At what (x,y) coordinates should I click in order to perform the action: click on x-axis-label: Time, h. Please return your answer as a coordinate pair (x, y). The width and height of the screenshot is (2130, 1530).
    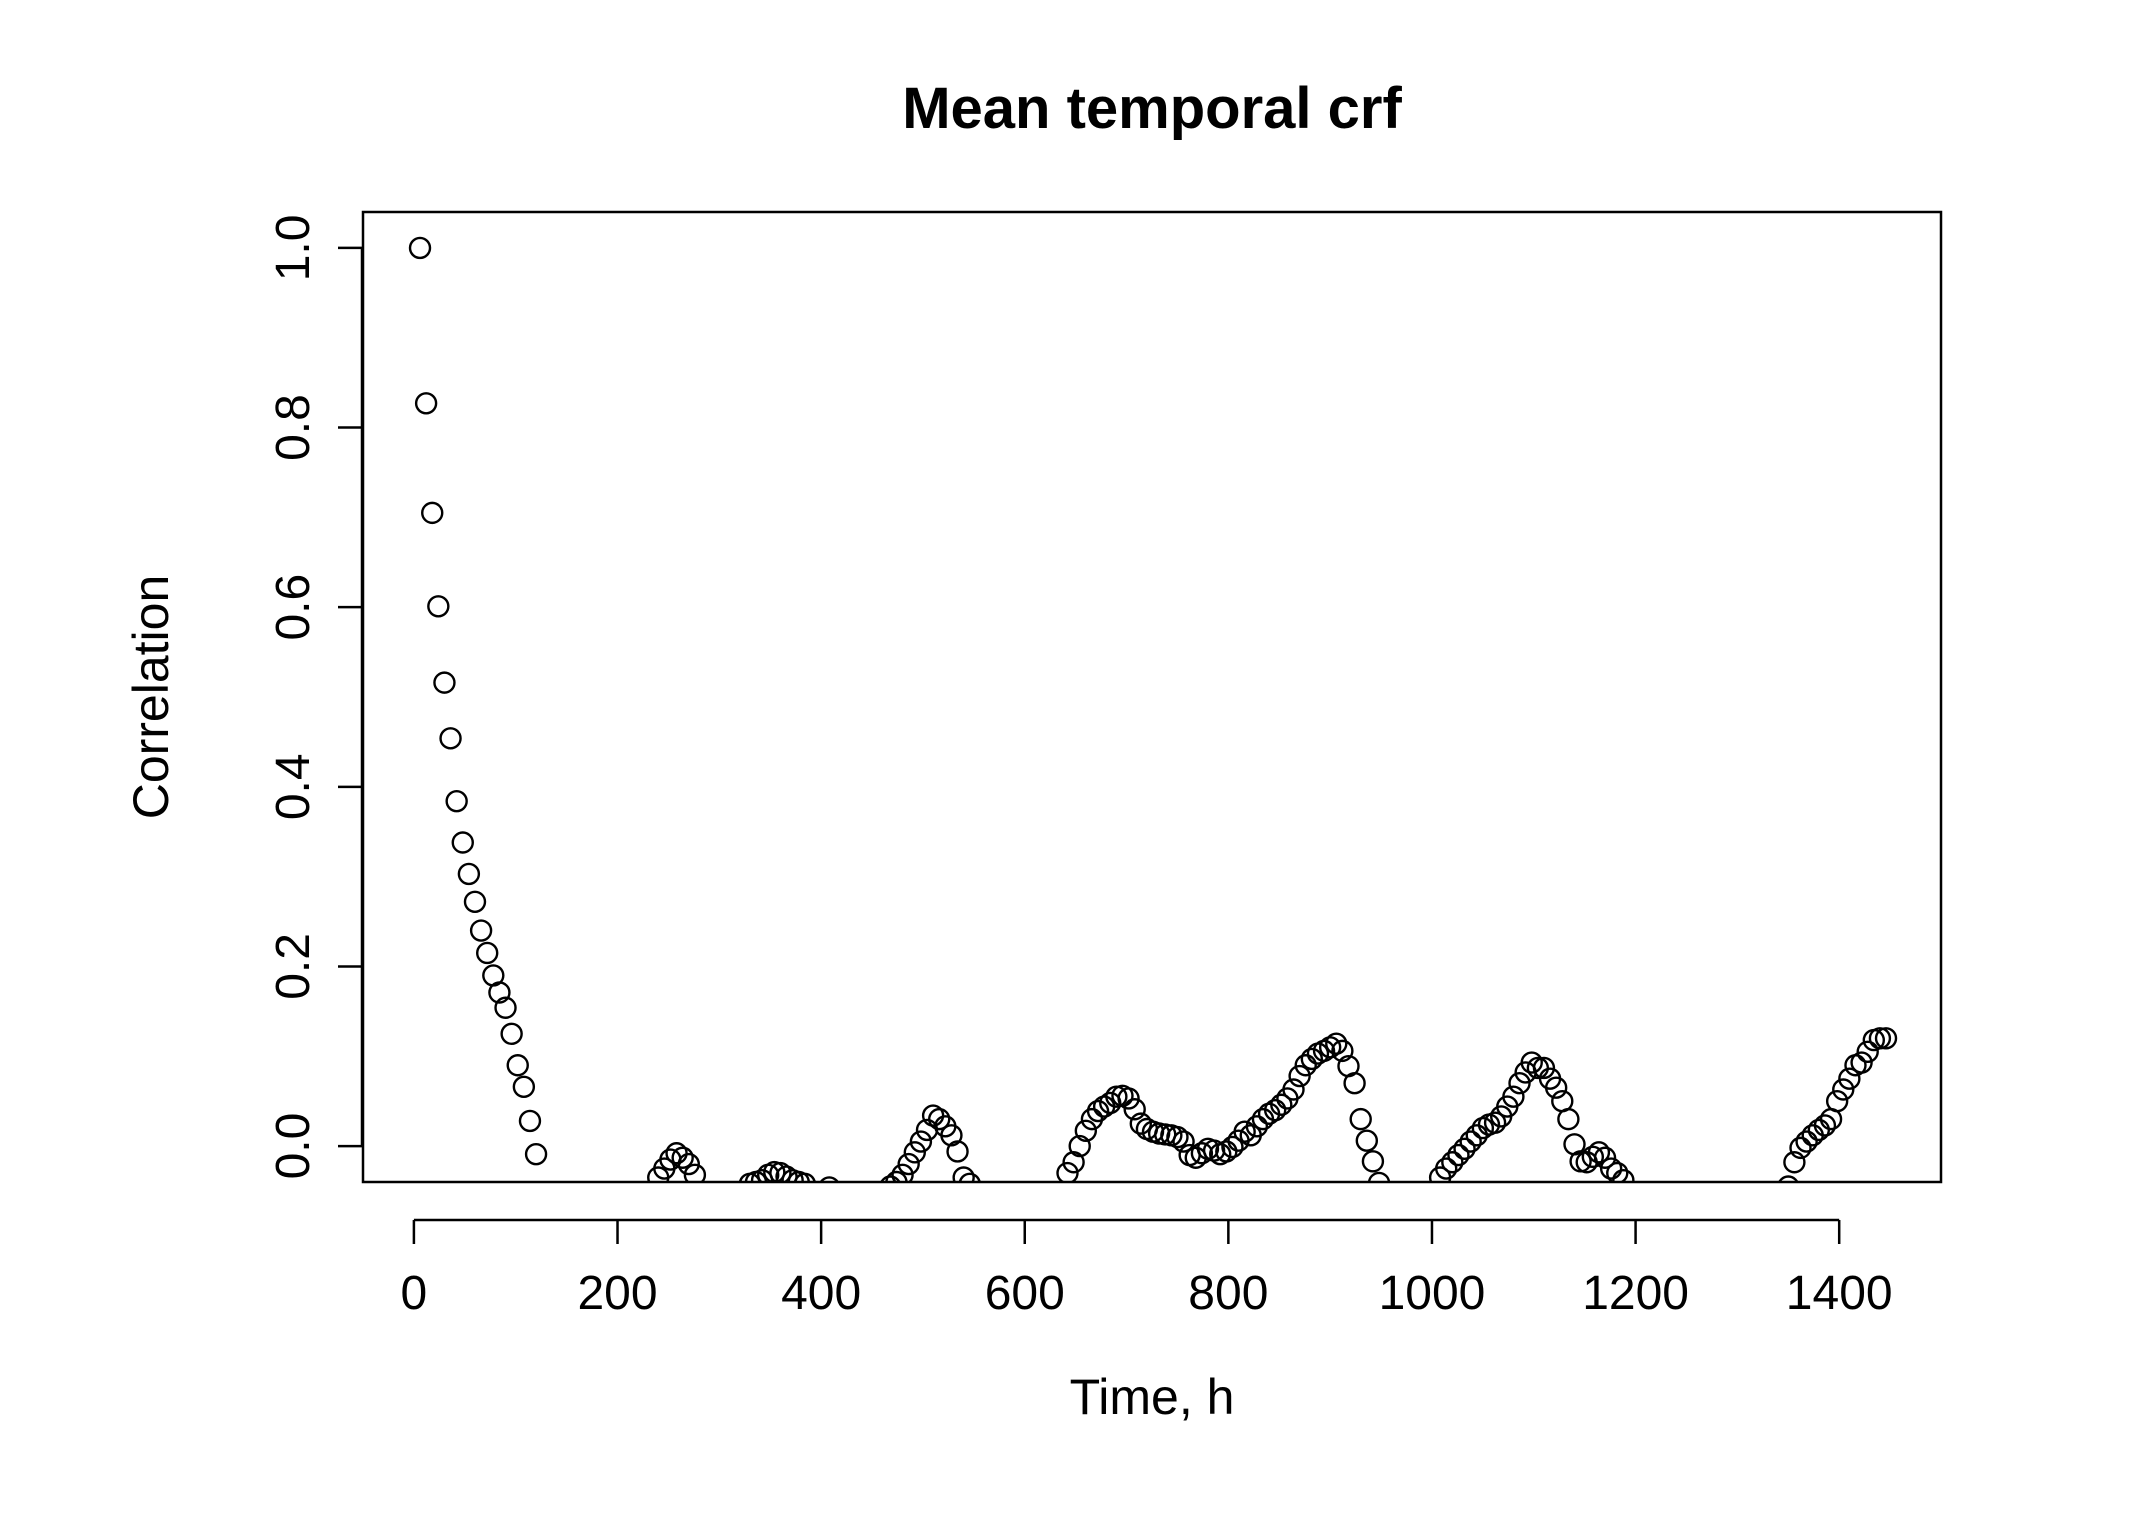
    Looking at the image, I should click on (1152, 1397).